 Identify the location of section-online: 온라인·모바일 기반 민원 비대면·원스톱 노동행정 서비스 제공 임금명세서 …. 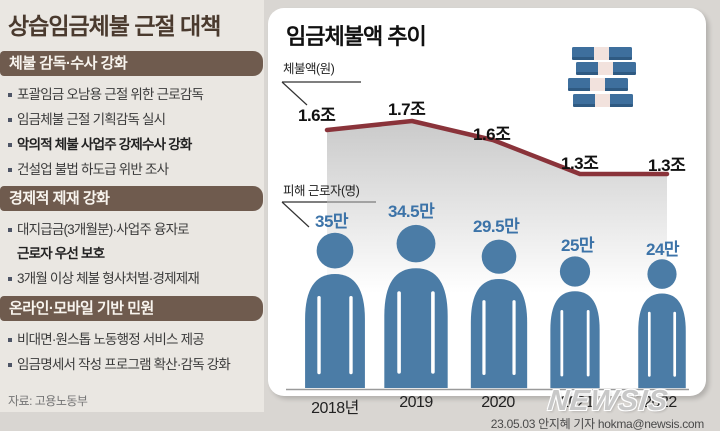
(132, 336).